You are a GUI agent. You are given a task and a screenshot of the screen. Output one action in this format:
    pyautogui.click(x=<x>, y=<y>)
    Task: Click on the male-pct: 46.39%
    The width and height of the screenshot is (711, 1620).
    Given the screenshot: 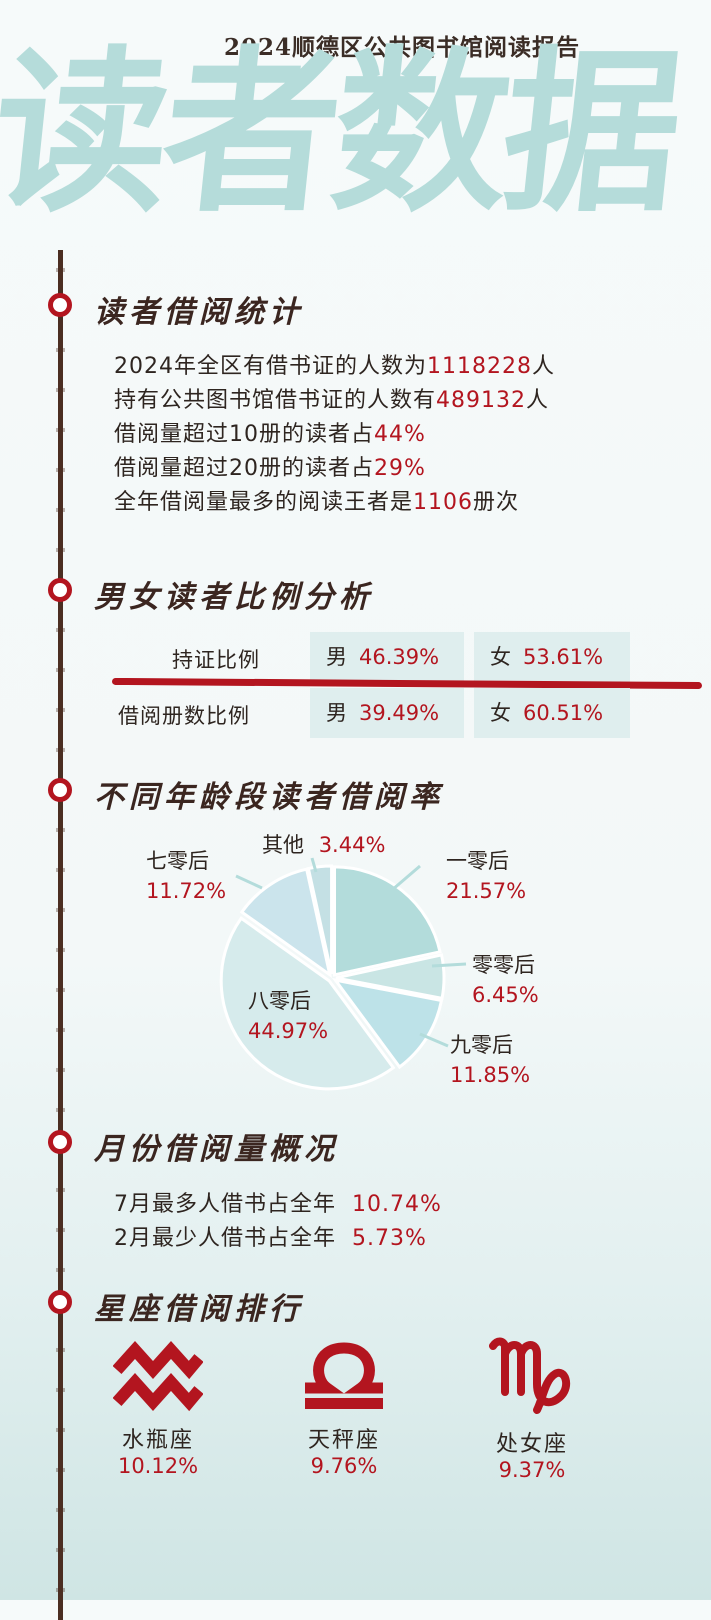 What is the action you would take?
    pyautogui.click(x=399, y=657)
    